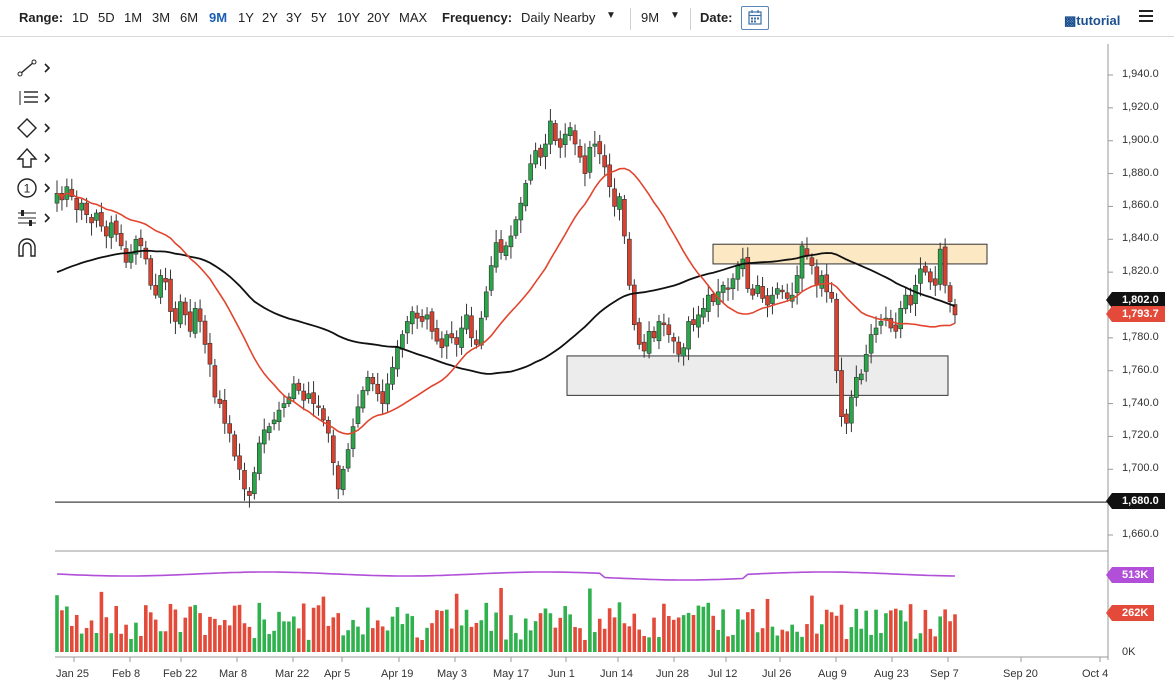 Image resolution: width=1174 pixels, height=688 pixels. I want to click on range-button-5d: 5D, so click(106, 17).